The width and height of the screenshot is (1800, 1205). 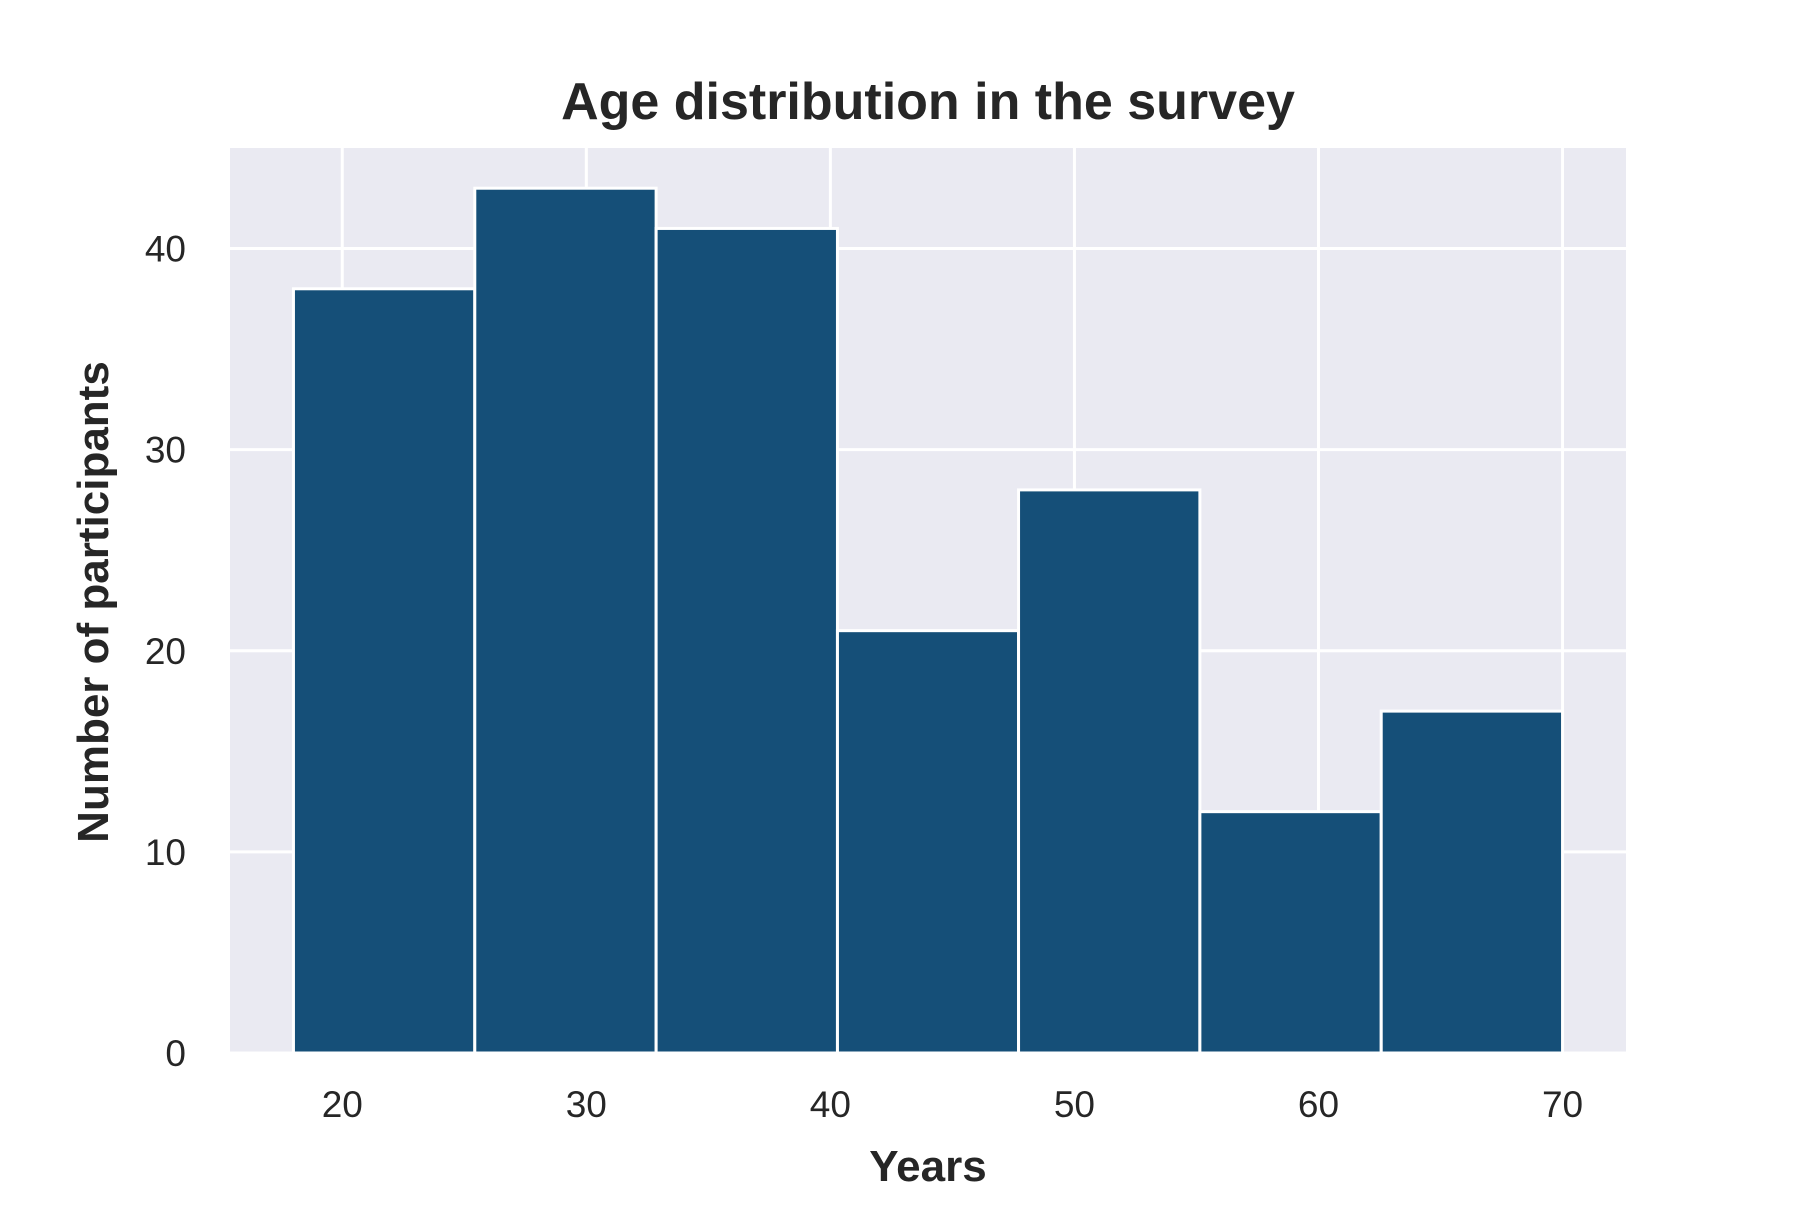 I want to click on x-tick-label: 40, so click(x=830, y=1104).